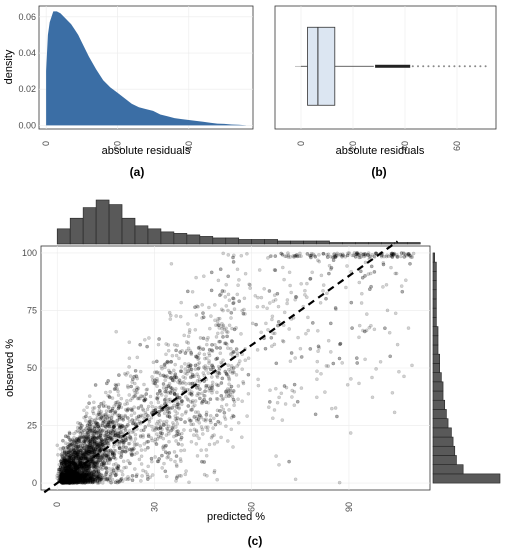  What do you see at coordinates (146, 68) in the screenshot?
I see `density-area` at bounding box center [146, 68].